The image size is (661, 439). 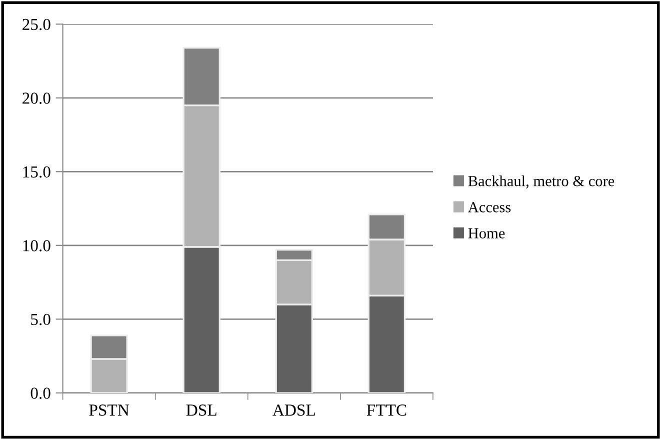 I want to click on legend-label: Access, so click(x=489, y=207).